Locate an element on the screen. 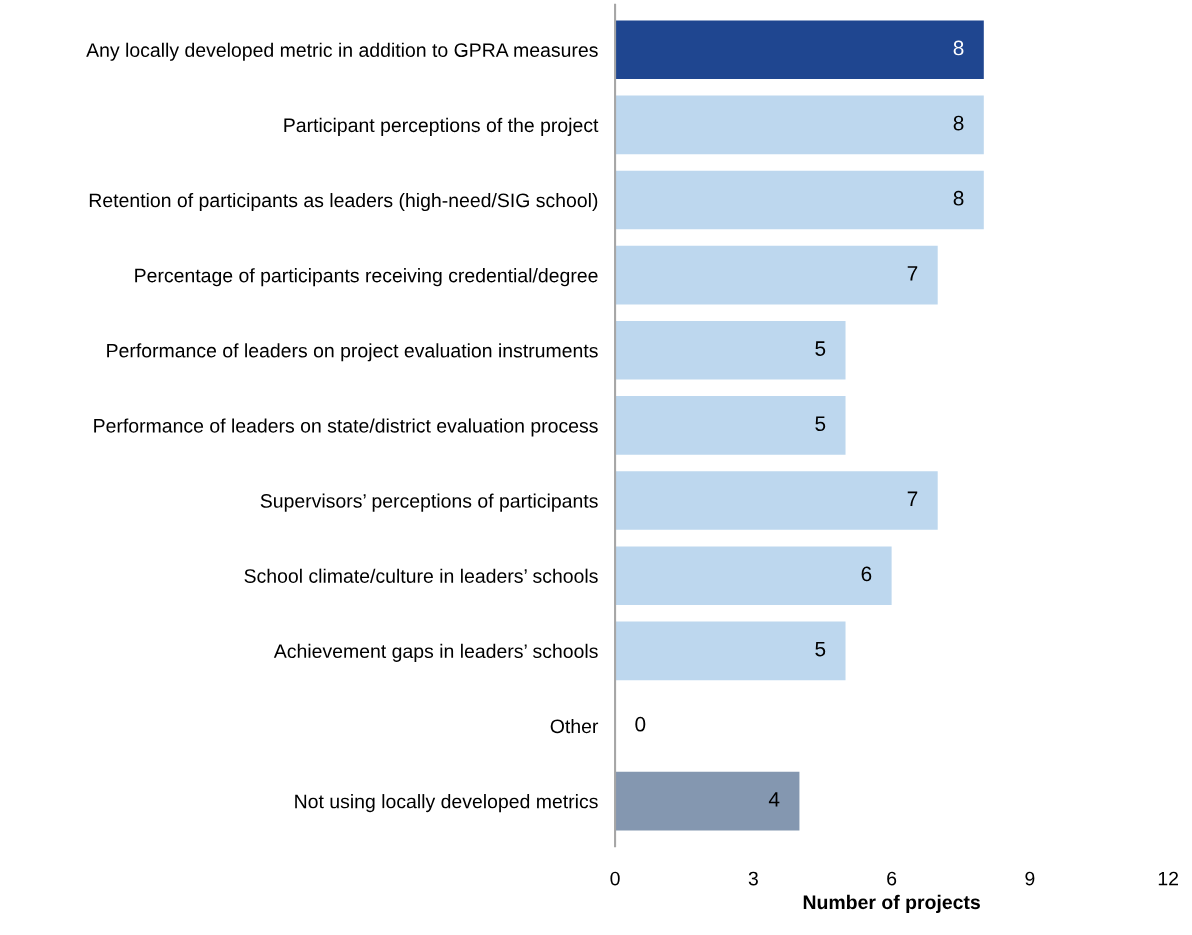 This screenshot has width=1192, height=935. y-tick-label: Performance of leaders on project evaluation instruments is located at coordinates (352, 352).